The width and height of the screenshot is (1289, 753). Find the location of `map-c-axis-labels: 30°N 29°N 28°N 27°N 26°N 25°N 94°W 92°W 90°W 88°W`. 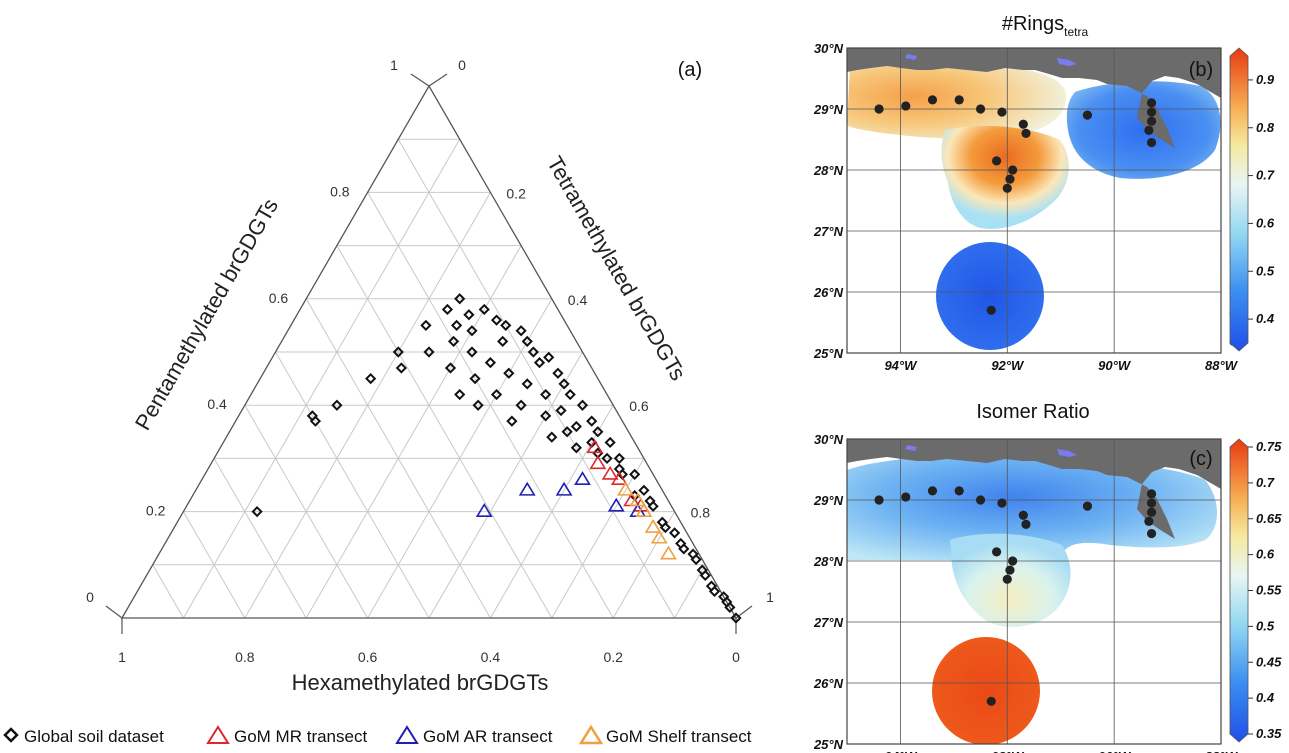

map-c-axis-labels: 30°N 29°N 28°N 27°N 26°N 25°N 94°W 92°W 90°W 88°W is located at coordinates (1026, 592).